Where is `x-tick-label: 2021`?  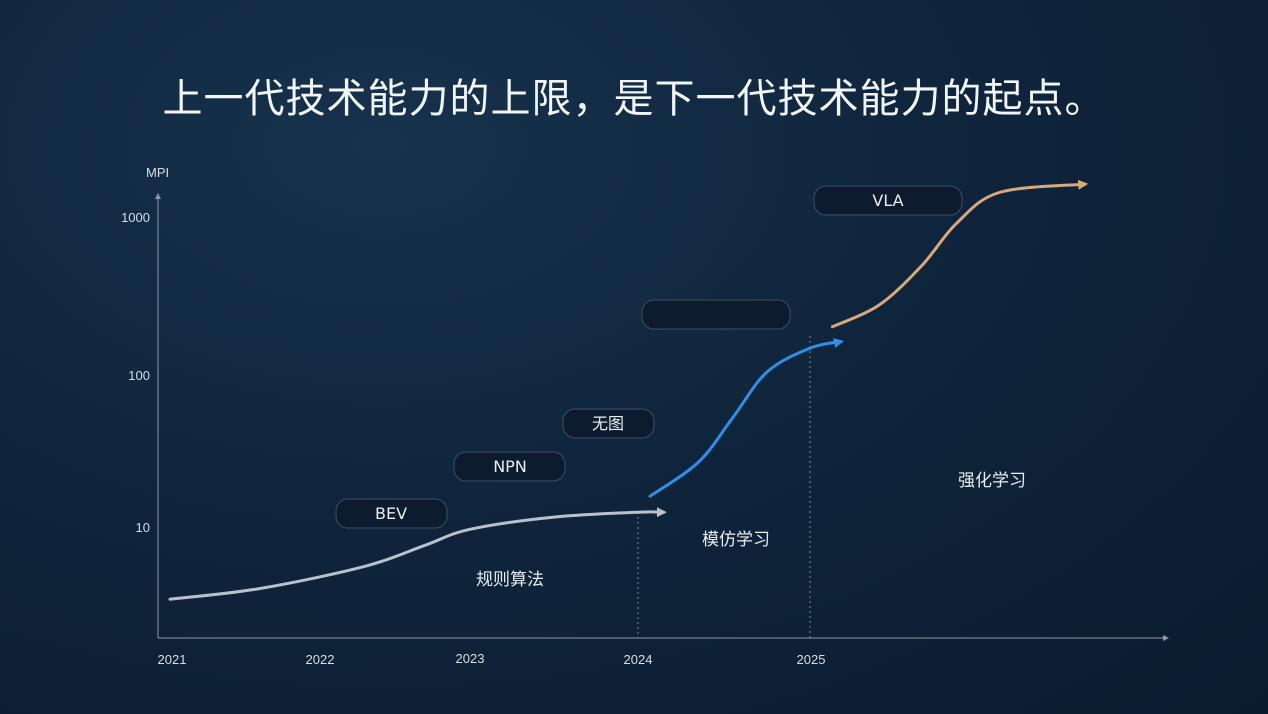 x-tick-label: 2021 is located at coordinates (172, 659).